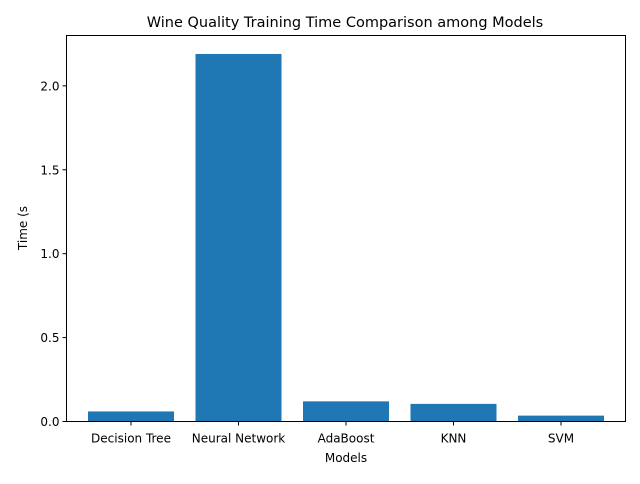 The height and width of the screenshot is (484, 640). Describe the element at coordinates (454, 439) in the screenshot. I see `x-tick-label: KNN` at that location.